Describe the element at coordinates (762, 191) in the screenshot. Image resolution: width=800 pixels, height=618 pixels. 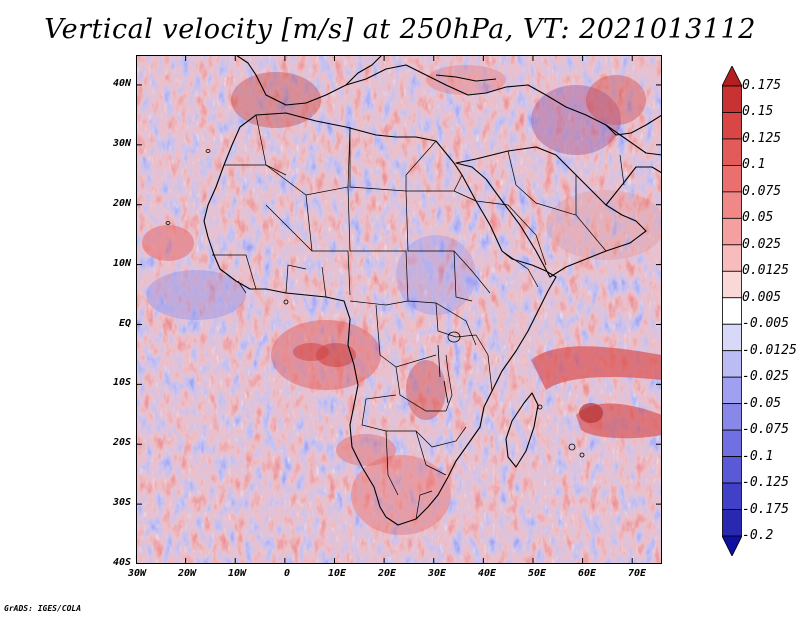
I see `colorbar-label: 0.075` at that location.